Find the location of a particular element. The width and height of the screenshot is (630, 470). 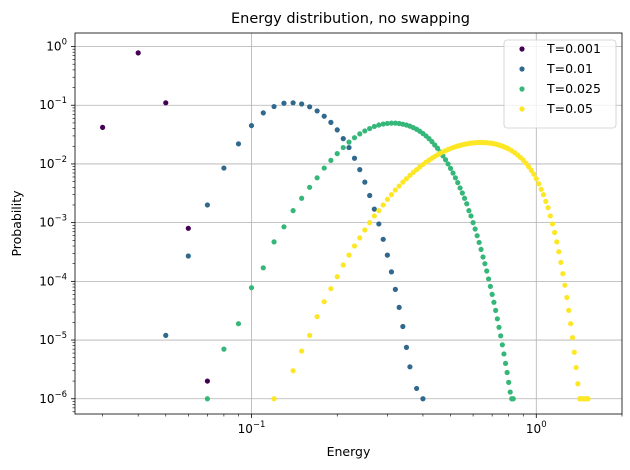

series-0-points is located at coordinates (155, 217).